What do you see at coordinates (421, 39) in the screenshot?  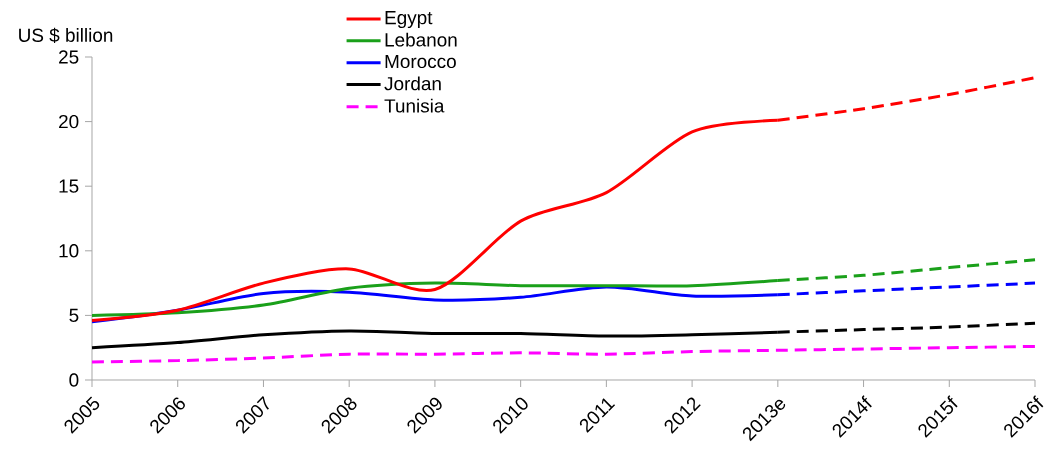 I see `legend-label: Lebanon` at bounding box center [421, 39].